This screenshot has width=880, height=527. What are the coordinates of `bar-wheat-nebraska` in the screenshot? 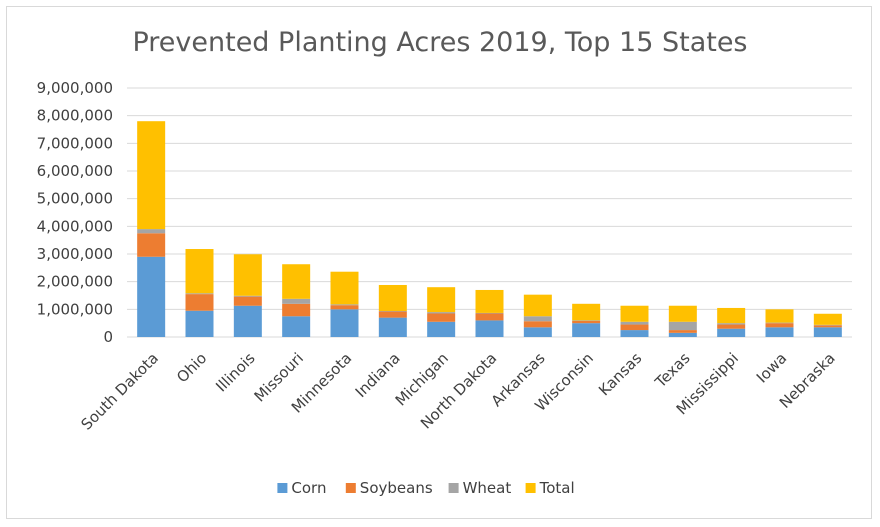 It's located at (827, 325).